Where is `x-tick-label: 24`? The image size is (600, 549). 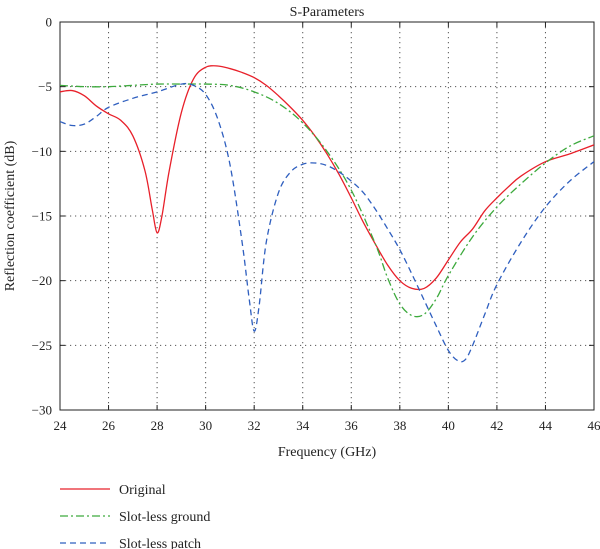
x-tick-label: 24 is located at coordinates (61, 425).